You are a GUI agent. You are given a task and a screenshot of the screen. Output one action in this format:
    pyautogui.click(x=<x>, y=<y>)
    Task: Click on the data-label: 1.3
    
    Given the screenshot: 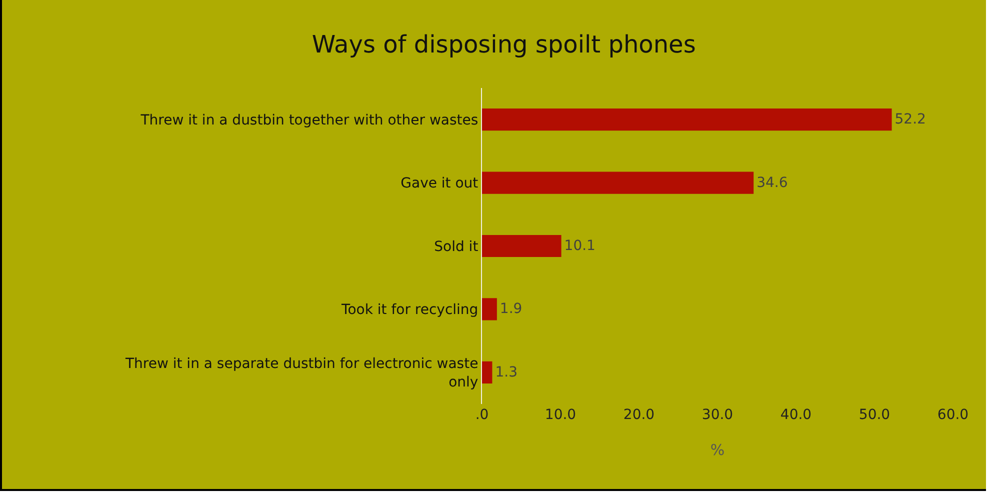 What is the action you would take?
    pyautogui.click(x=506, y=372)
    